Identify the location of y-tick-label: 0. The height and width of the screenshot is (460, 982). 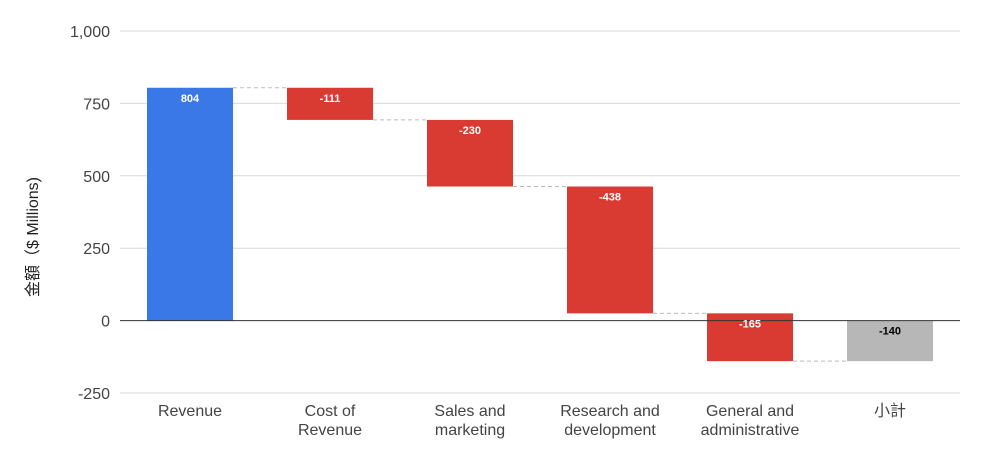
(105, 322).